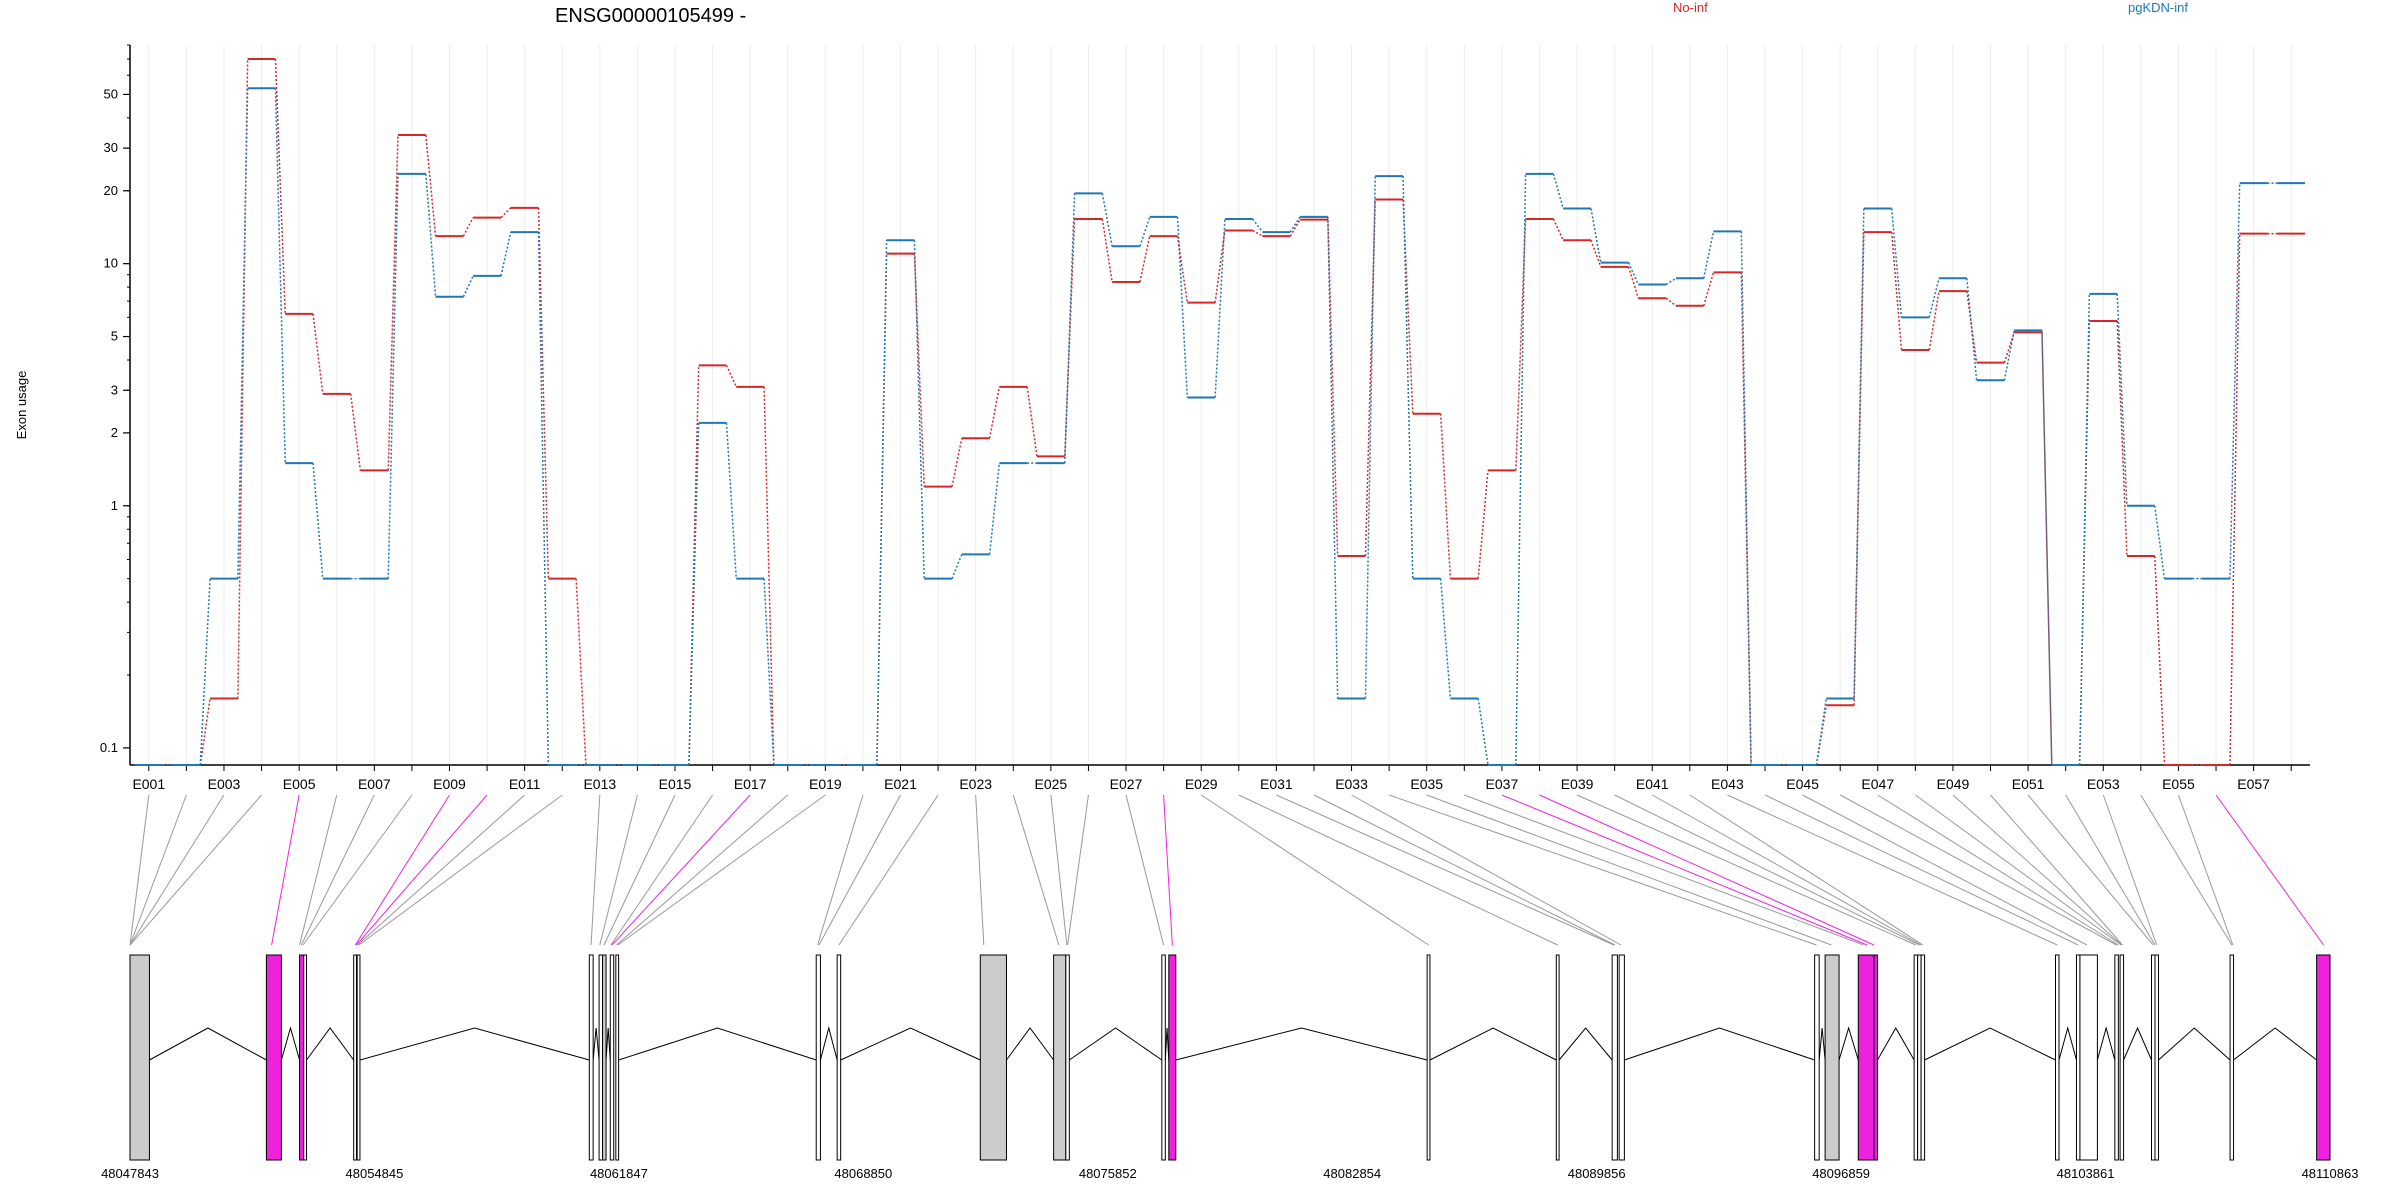  Describe the element at coordinates (130, 1173) in the screenshot. I see `coordinate-label: 48047843` at that location.